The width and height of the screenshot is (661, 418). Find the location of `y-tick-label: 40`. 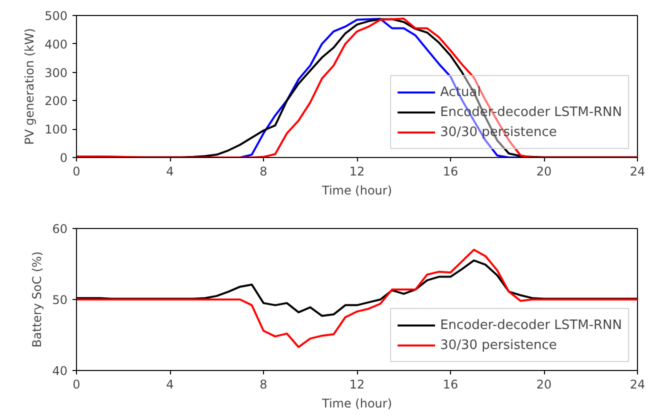

y-tick-label: 40 is located at coordinates (60, 371).